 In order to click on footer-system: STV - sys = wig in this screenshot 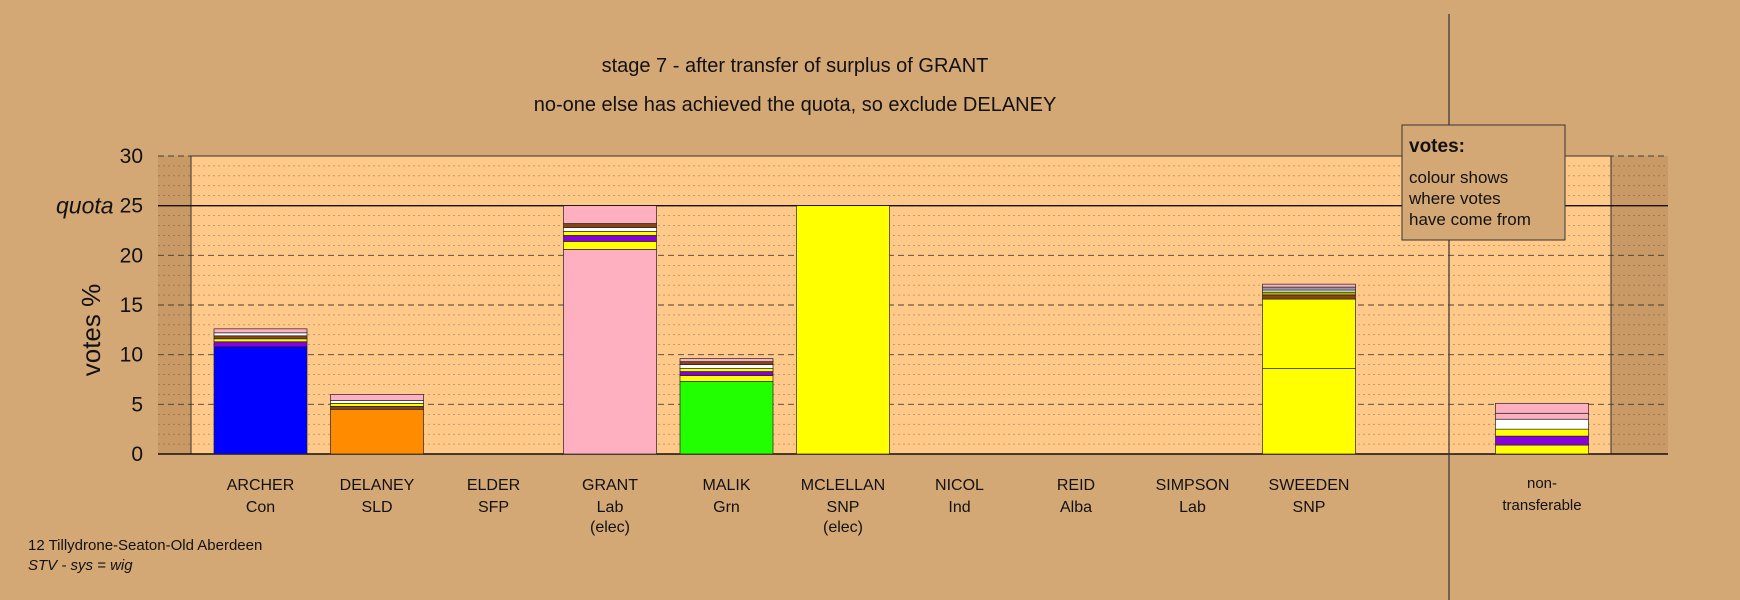, I will do `click(80, 565)`.